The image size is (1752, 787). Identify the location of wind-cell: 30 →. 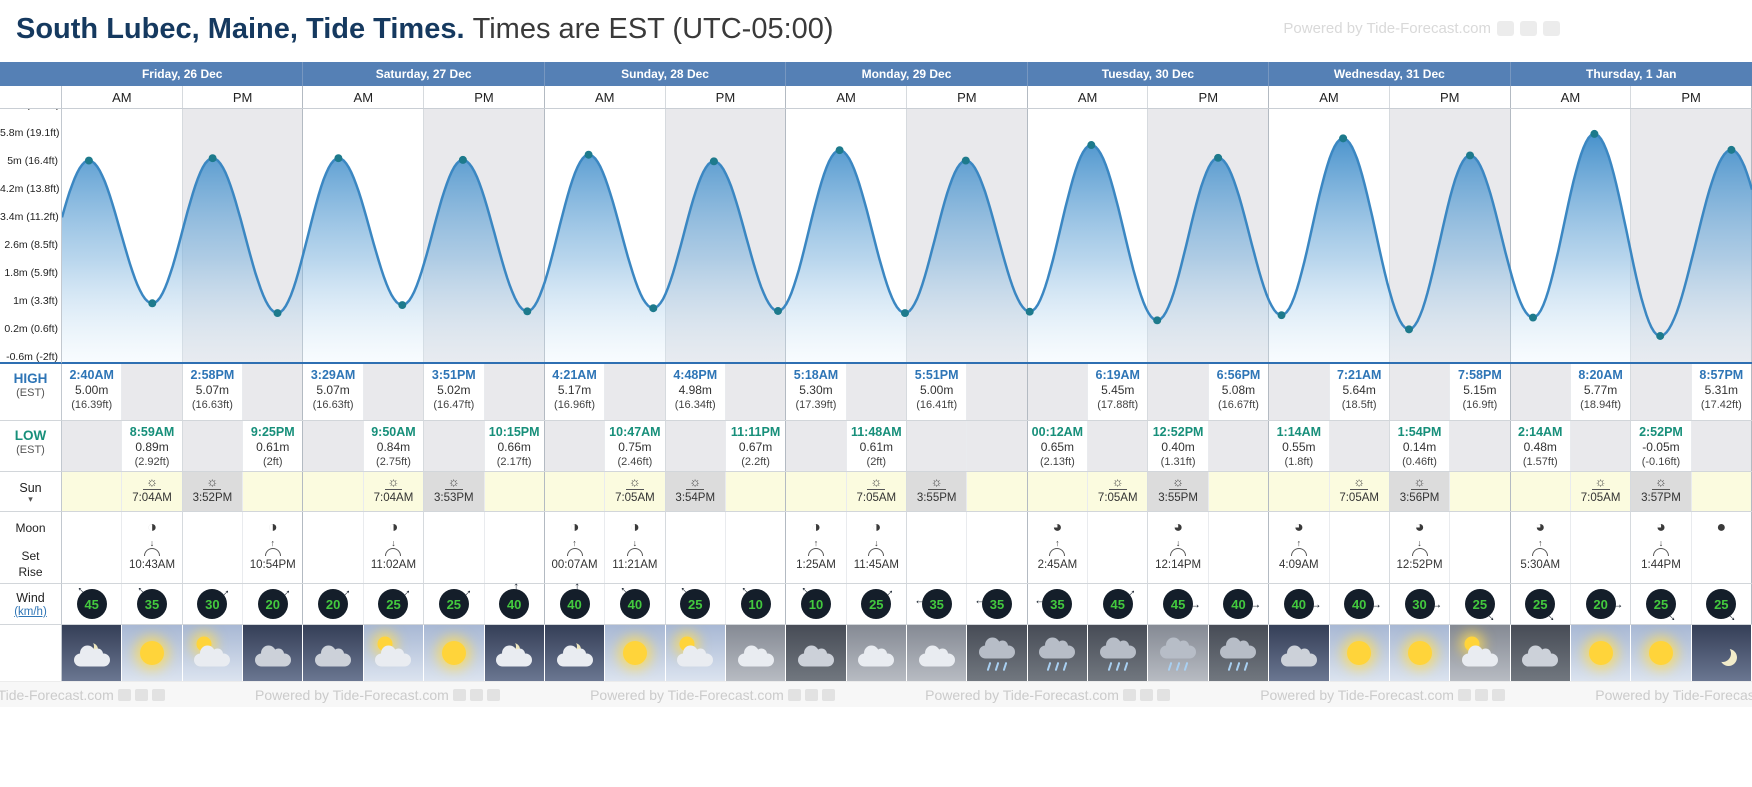
(1420, 604).